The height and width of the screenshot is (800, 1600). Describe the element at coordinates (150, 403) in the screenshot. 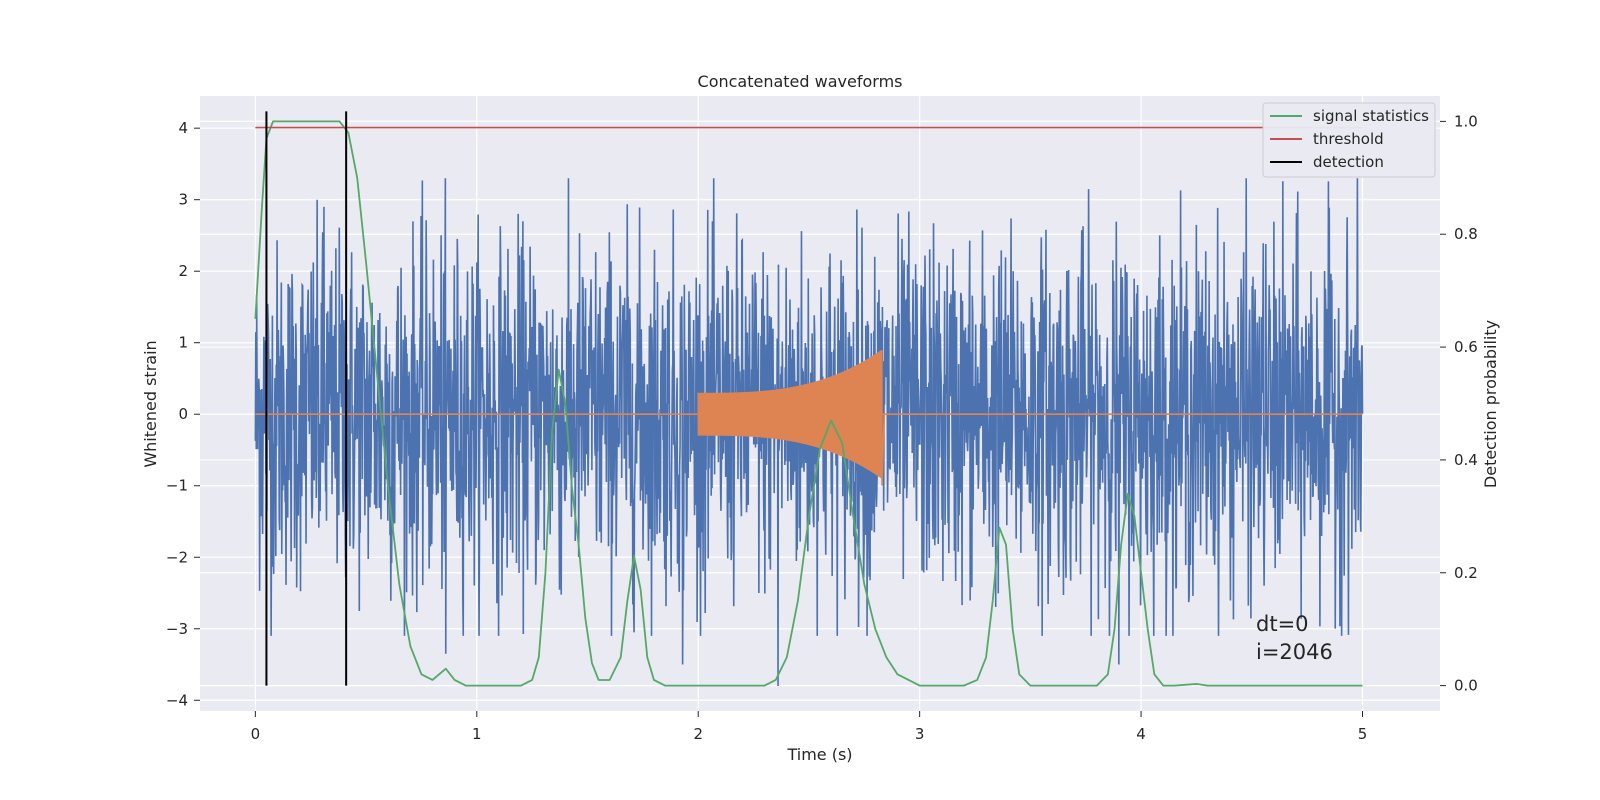

I see `y-axis-label: Whitened strain` at that location.